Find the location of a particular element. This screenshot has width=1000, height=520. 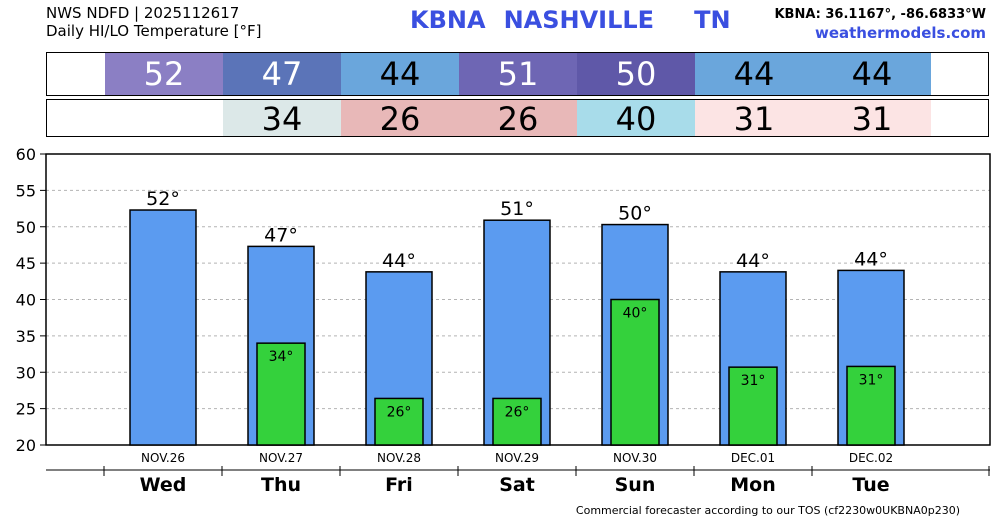

high-temp-cell: 52 is located at coordinates (164, 74).